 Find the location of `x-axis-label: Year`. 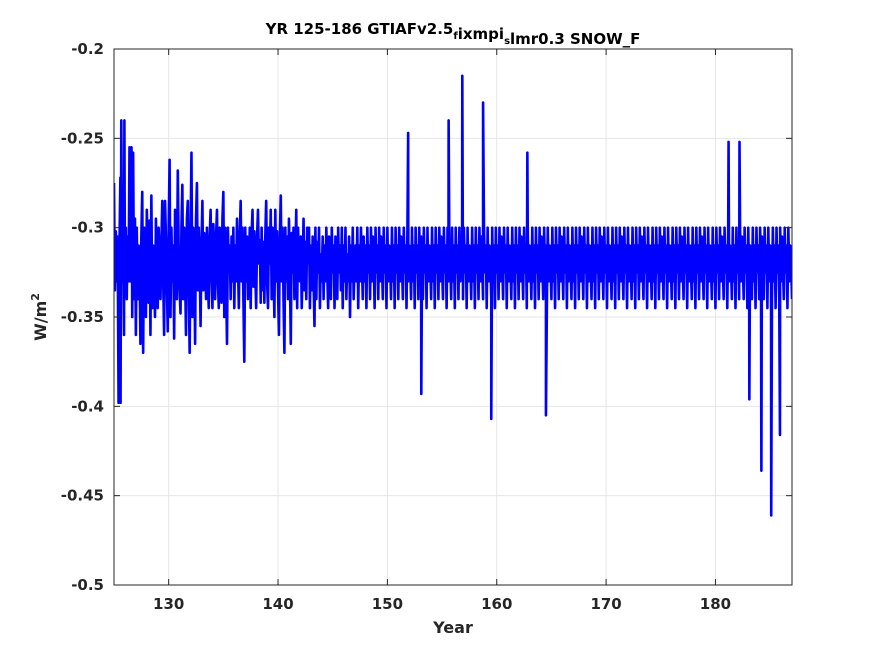

x-axis-label: Year is located at coordinates (452, 627).